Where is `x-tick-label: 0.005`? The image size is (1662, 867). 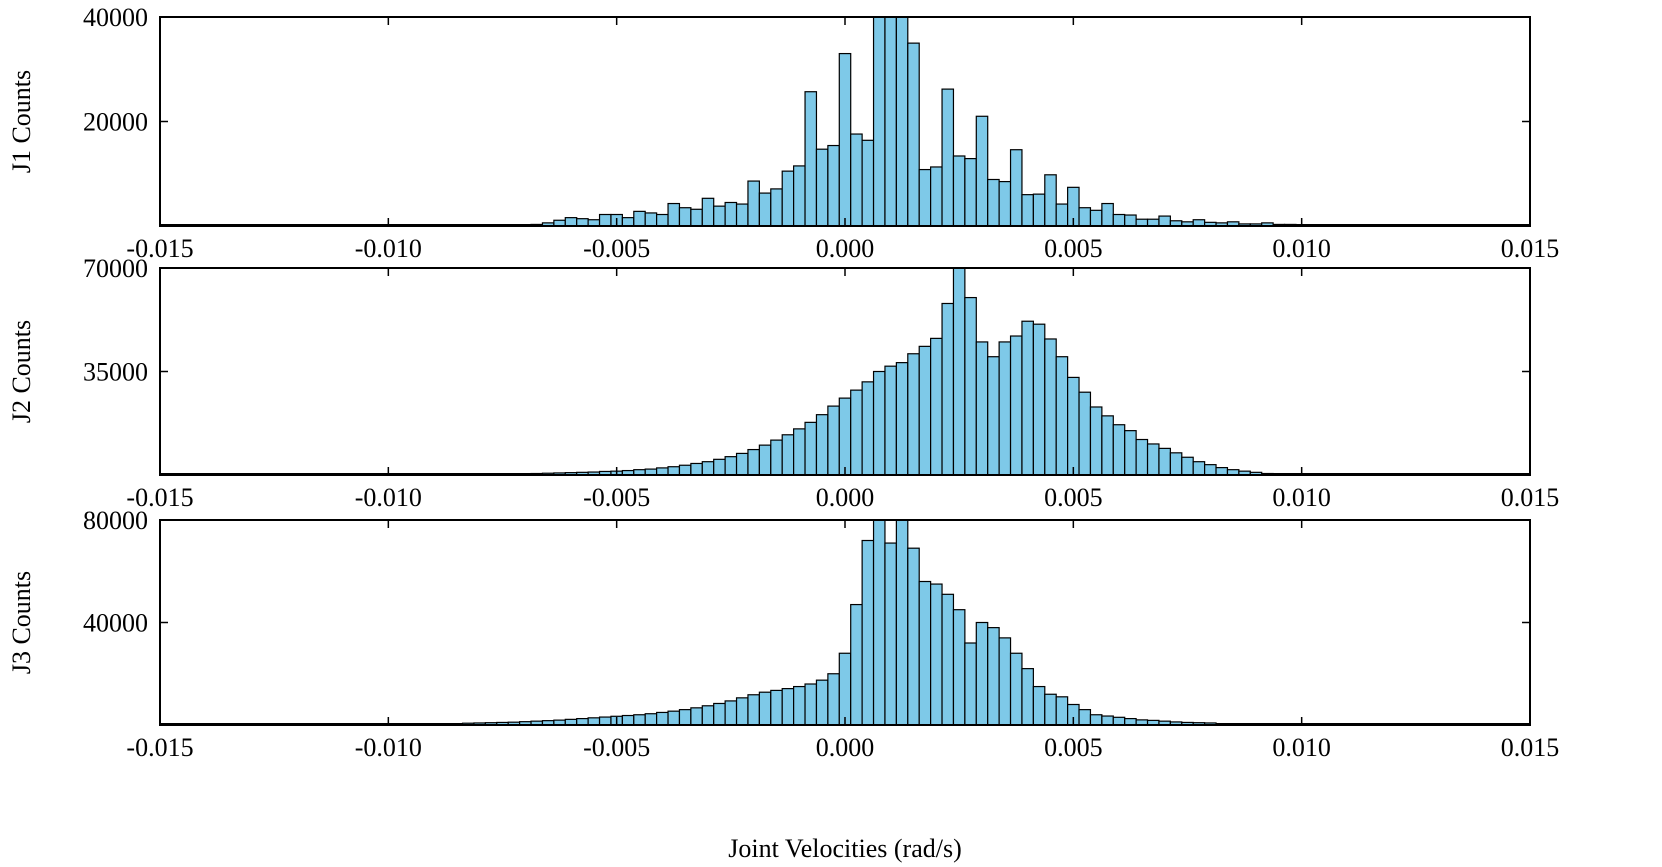
x-tick-label: 0.005 is located at coordinates (1073, 747).